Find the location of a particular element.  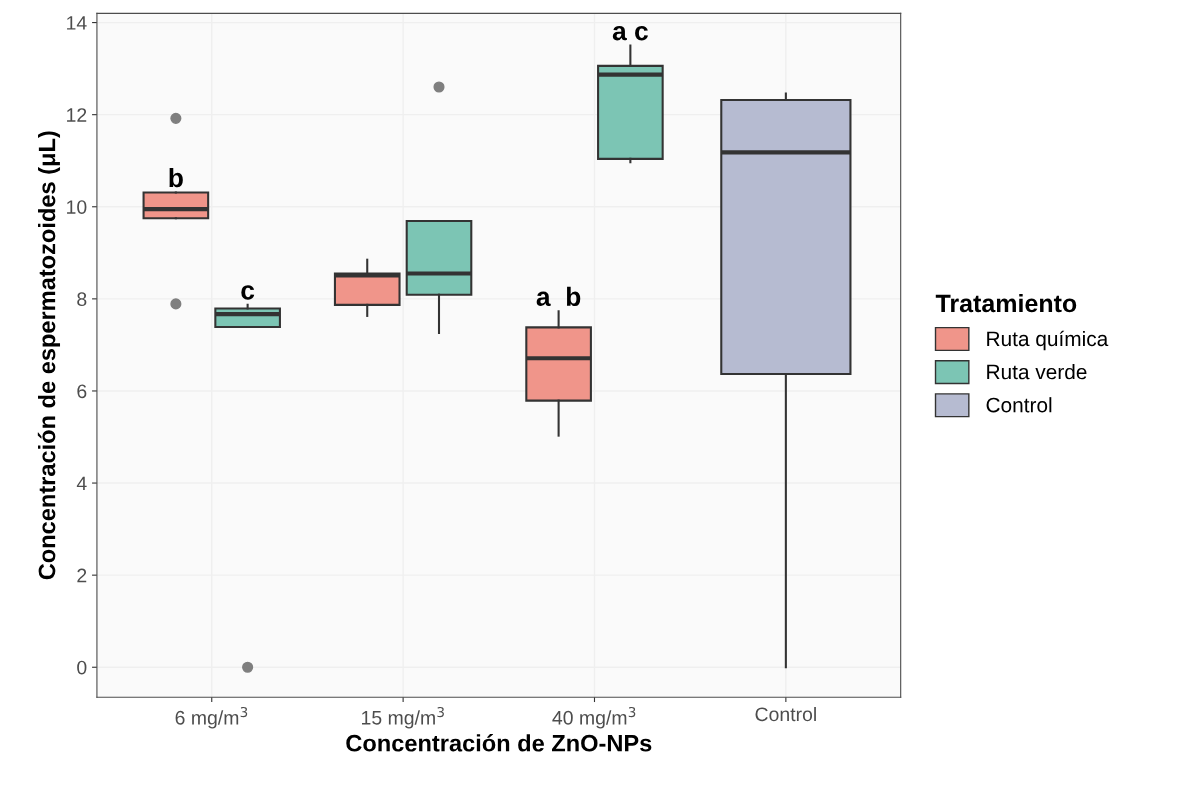

annotation: a b is located at coordinates (558, 296).